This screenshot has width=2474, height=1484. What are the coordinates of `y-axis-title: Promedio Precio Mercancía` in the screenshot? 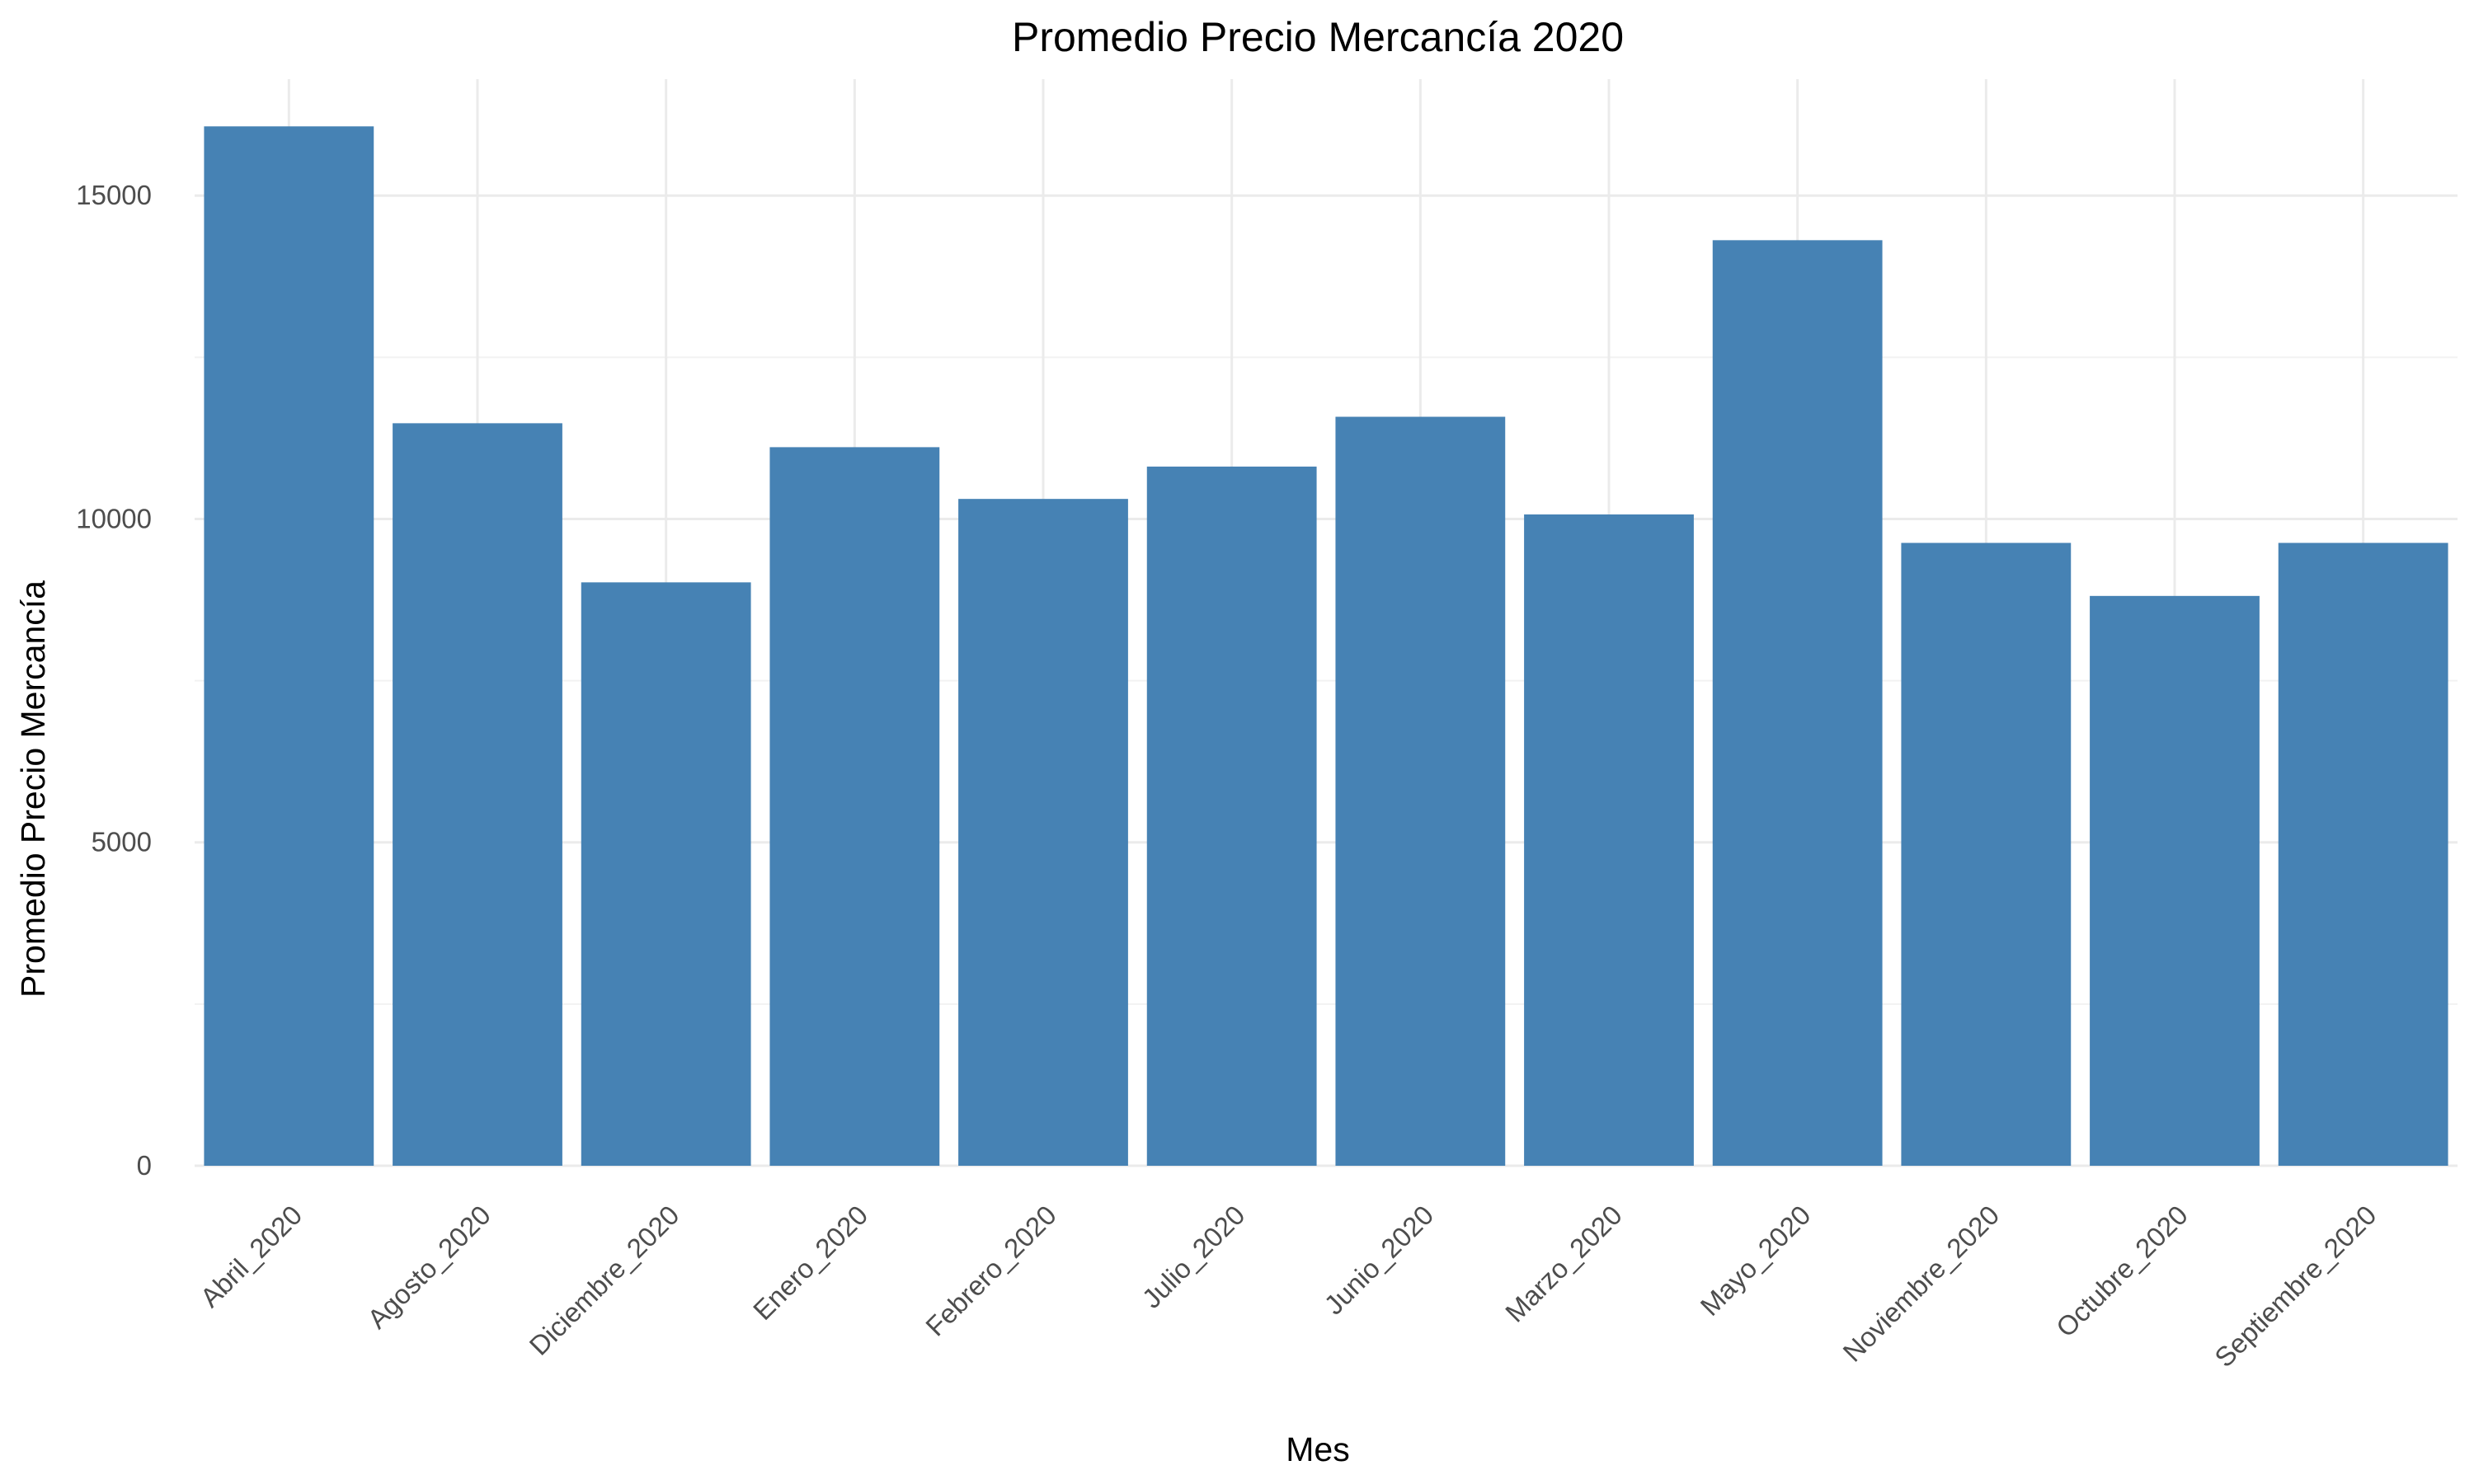 It's located at (33, 789).